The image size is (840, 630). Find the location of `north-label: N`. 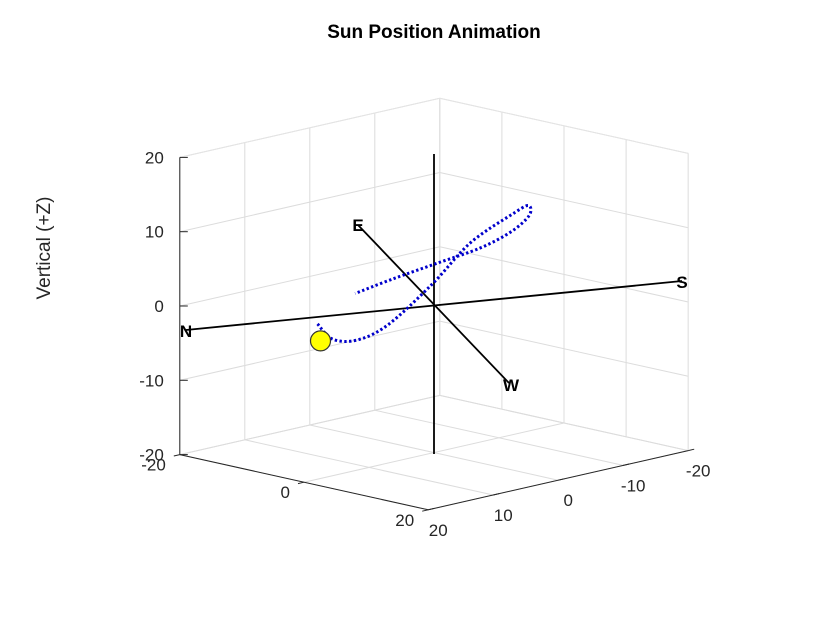

north-label: N is located at coordinates (186, 331).